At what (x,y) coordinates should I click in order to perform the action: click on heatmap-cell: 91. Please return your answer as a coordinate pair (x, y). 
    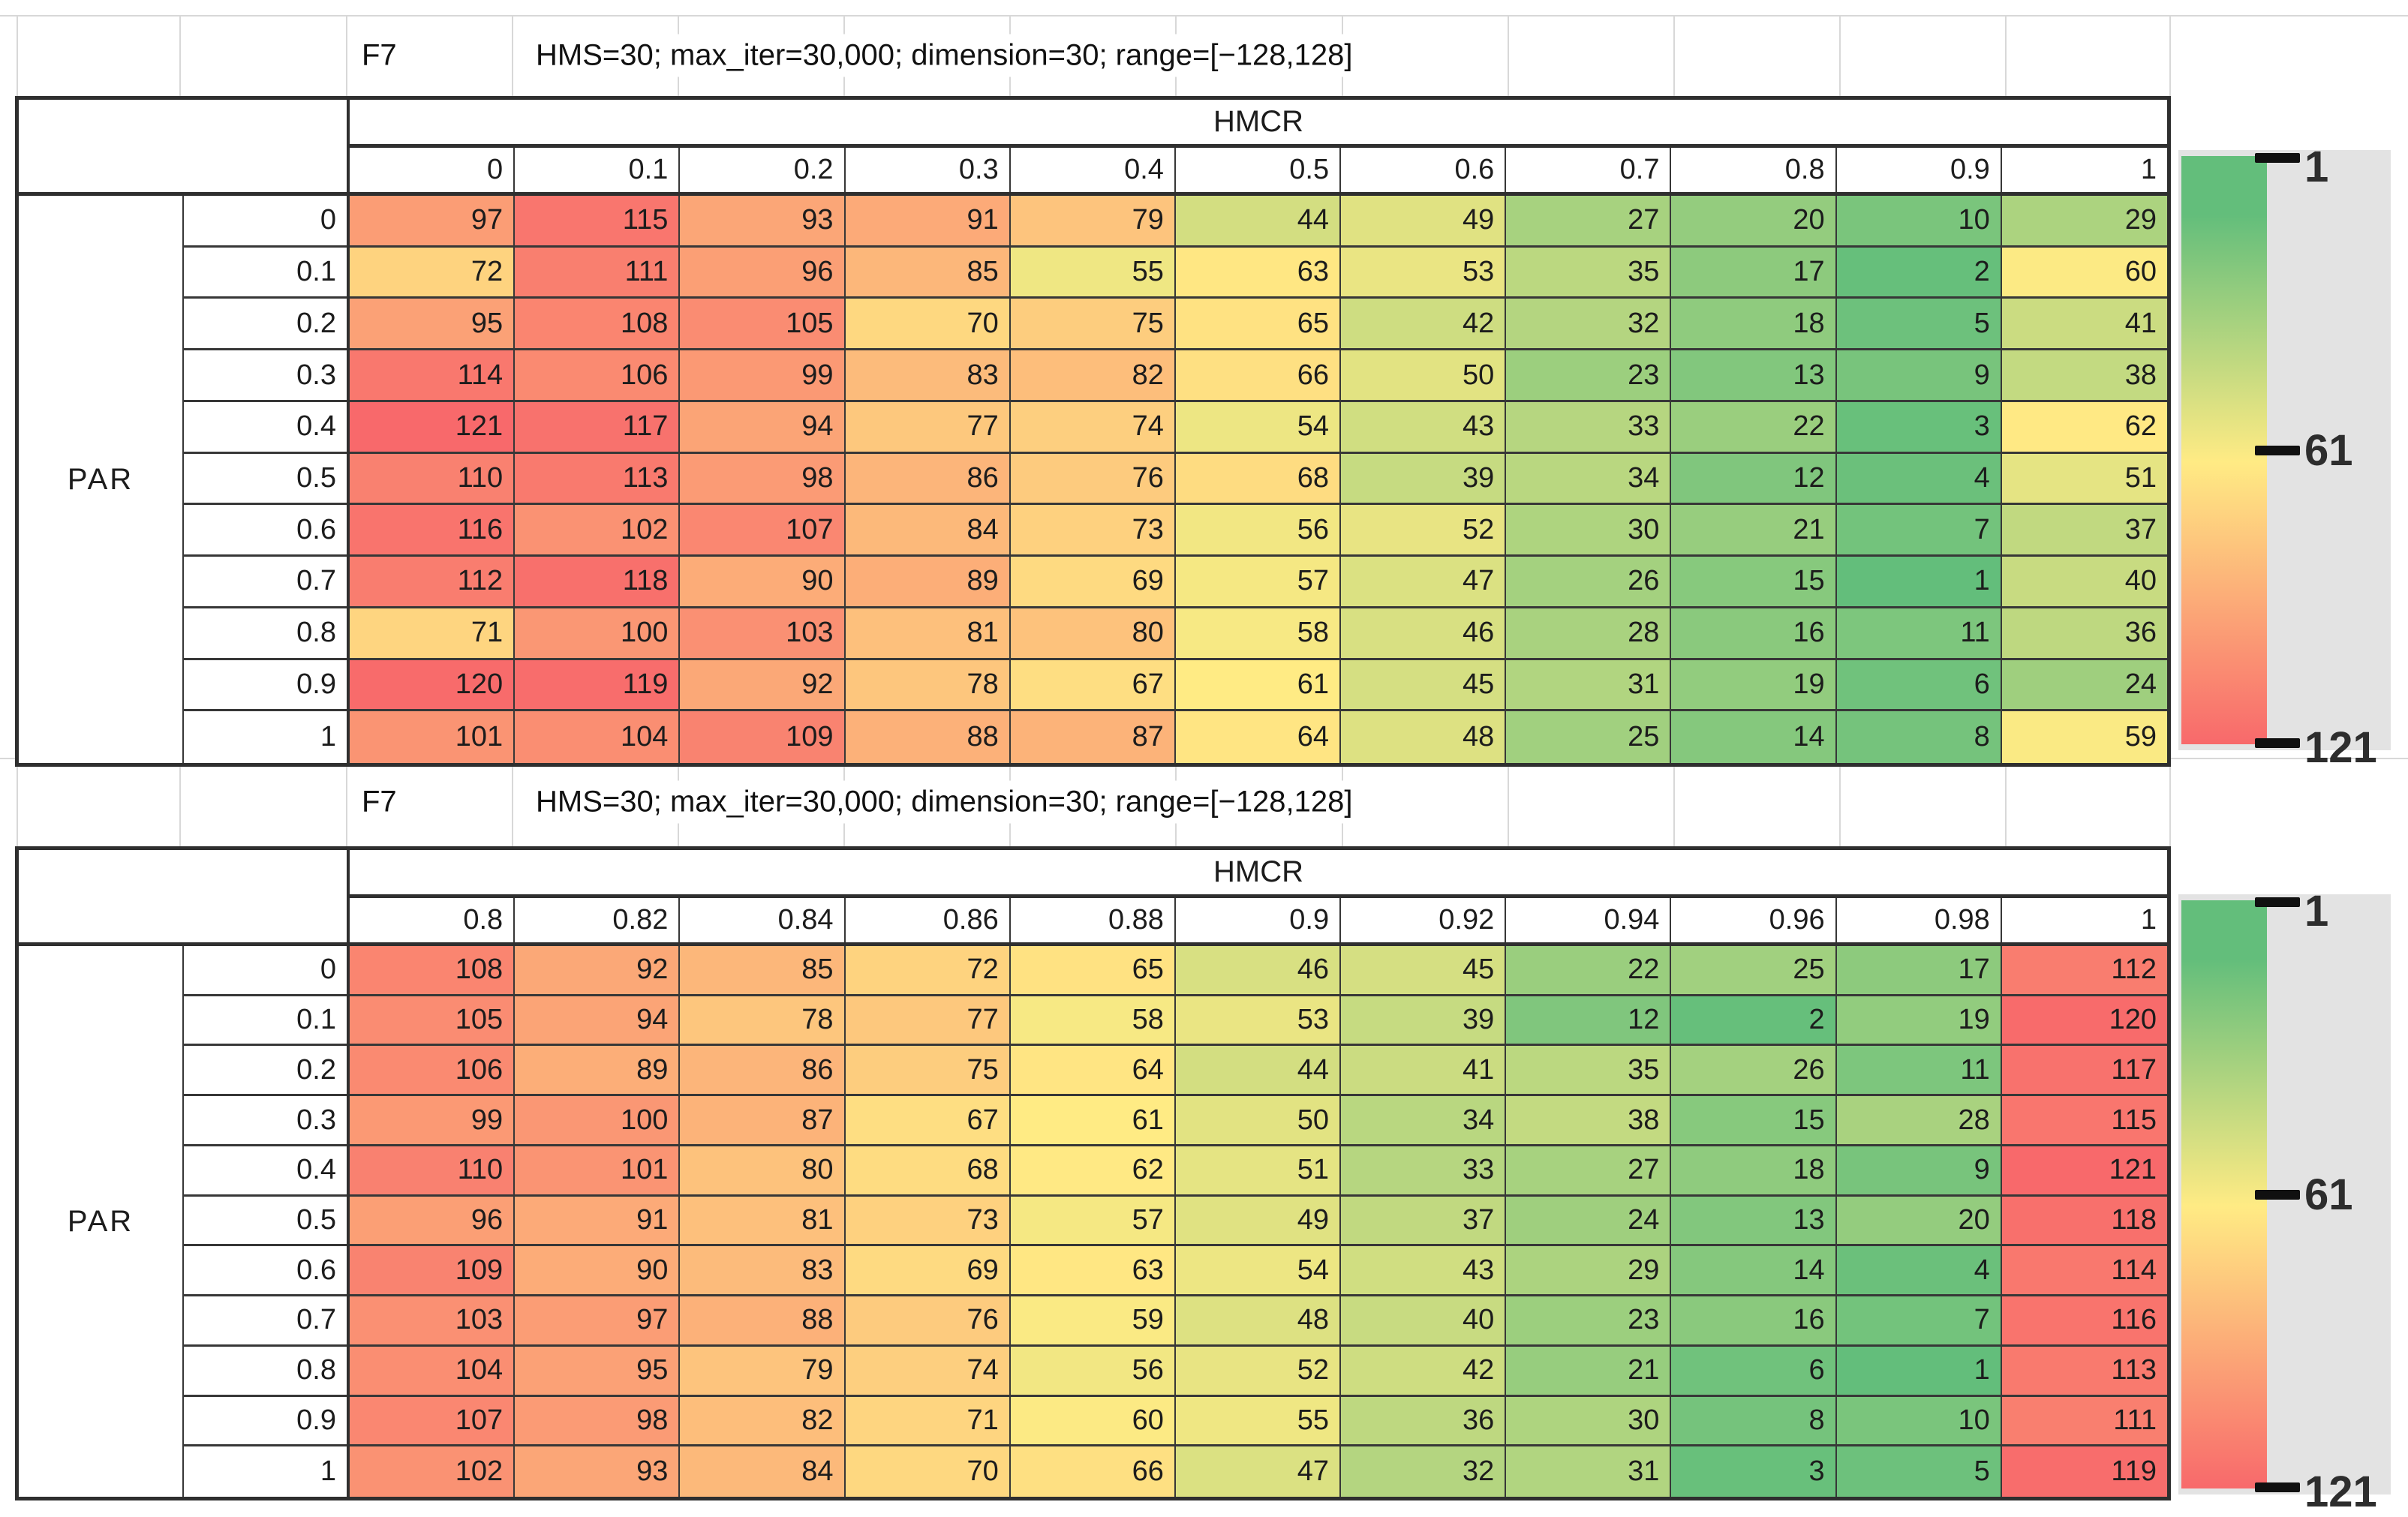
    Looking at the image, I should click on (928, 222).